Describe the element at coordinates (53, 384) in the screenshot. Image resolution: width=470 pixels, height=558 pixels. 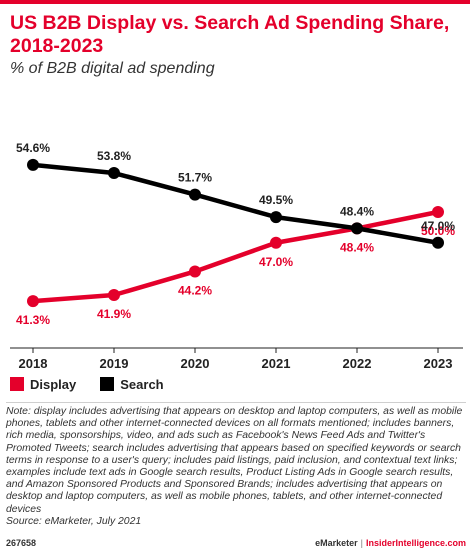
I see `legend-label-display: Display` at that location.